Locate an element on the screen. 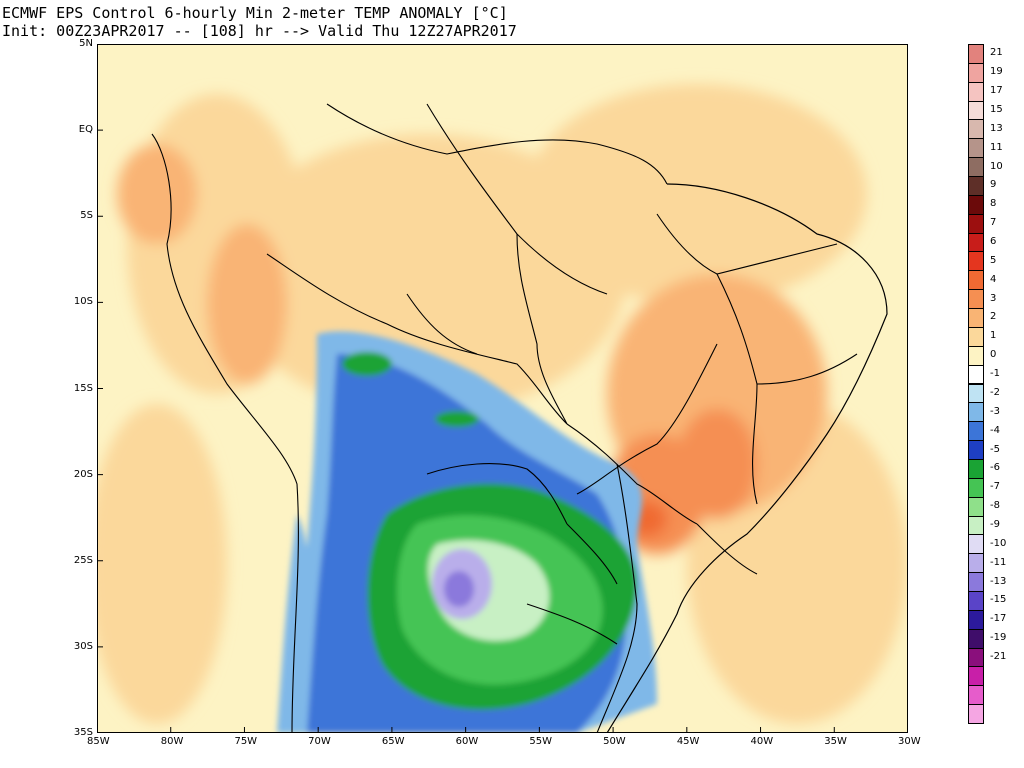 The image size is (1024, 768). lat-tick-label: EQ is located at coordinates (85, 130).